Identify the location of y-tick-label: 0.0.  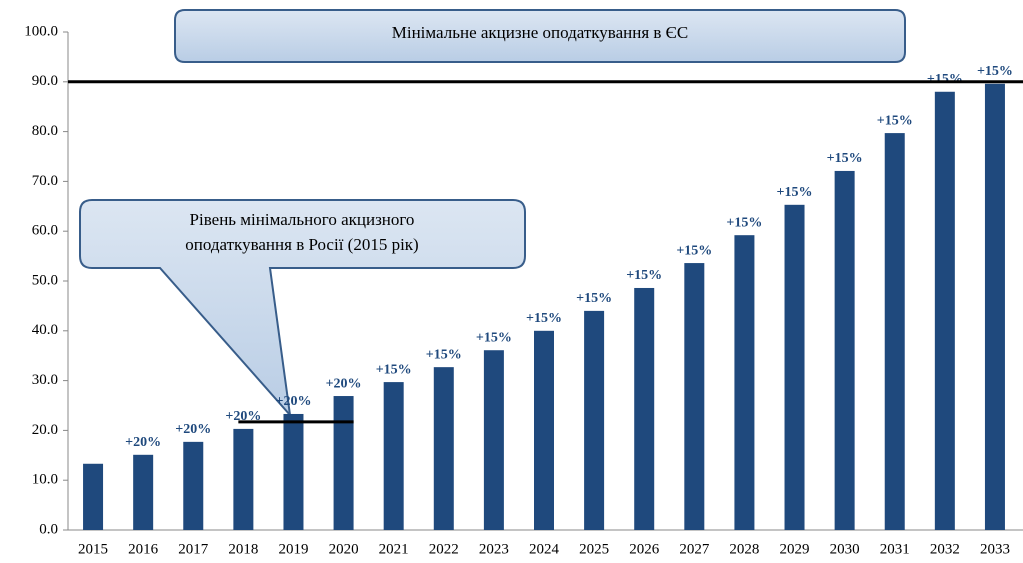
(48, 529).